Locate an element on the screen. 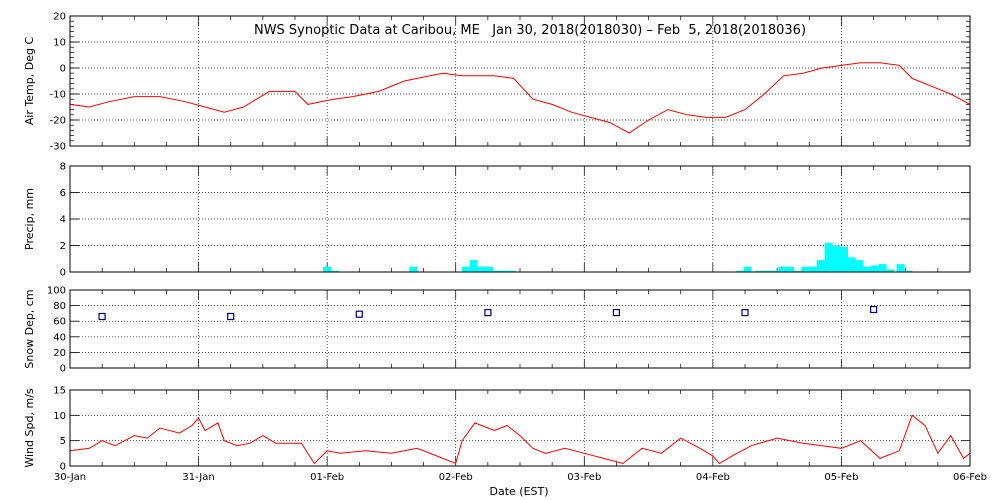 The height and width of the screenshot is (500, 1000). x-tick-label: 05-Feb is located at coordinates (841, 477).